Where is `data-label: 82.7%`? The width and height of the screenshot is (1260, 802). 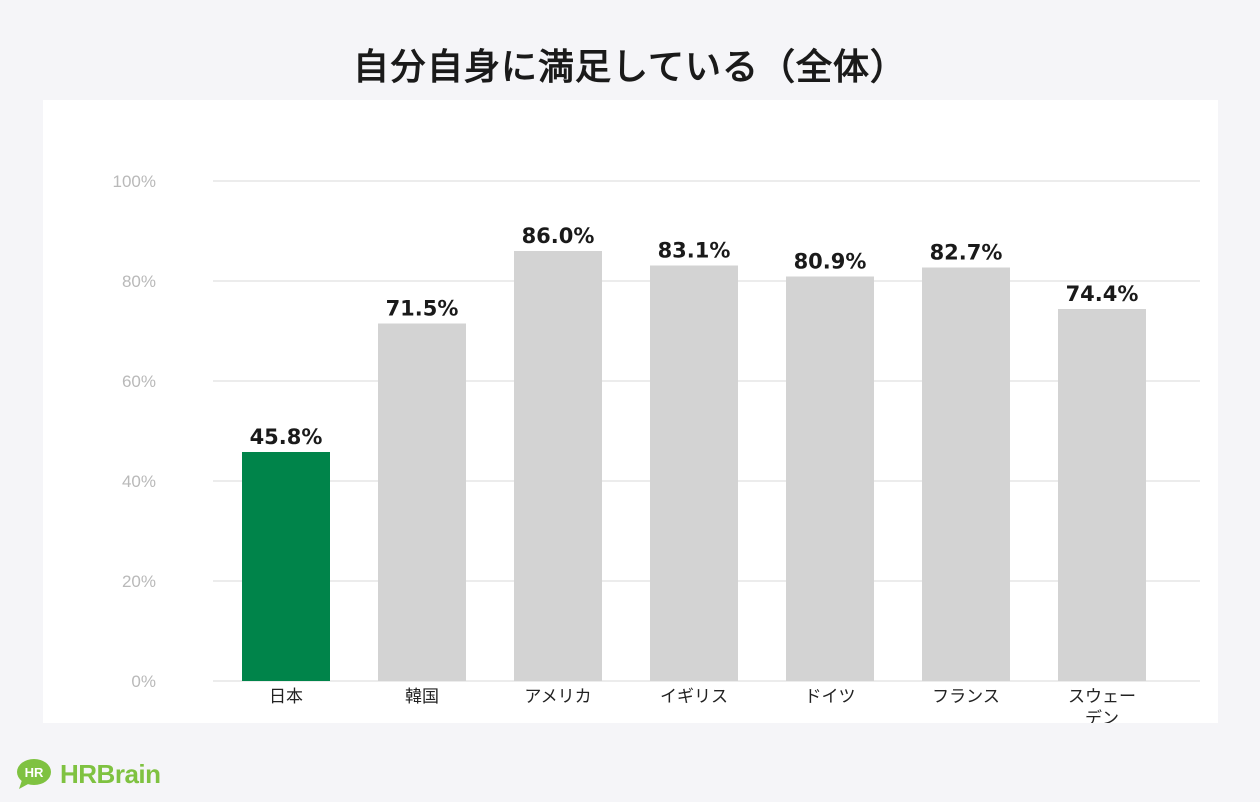 data-label: 82.7% is located at coordinates (966, 253).